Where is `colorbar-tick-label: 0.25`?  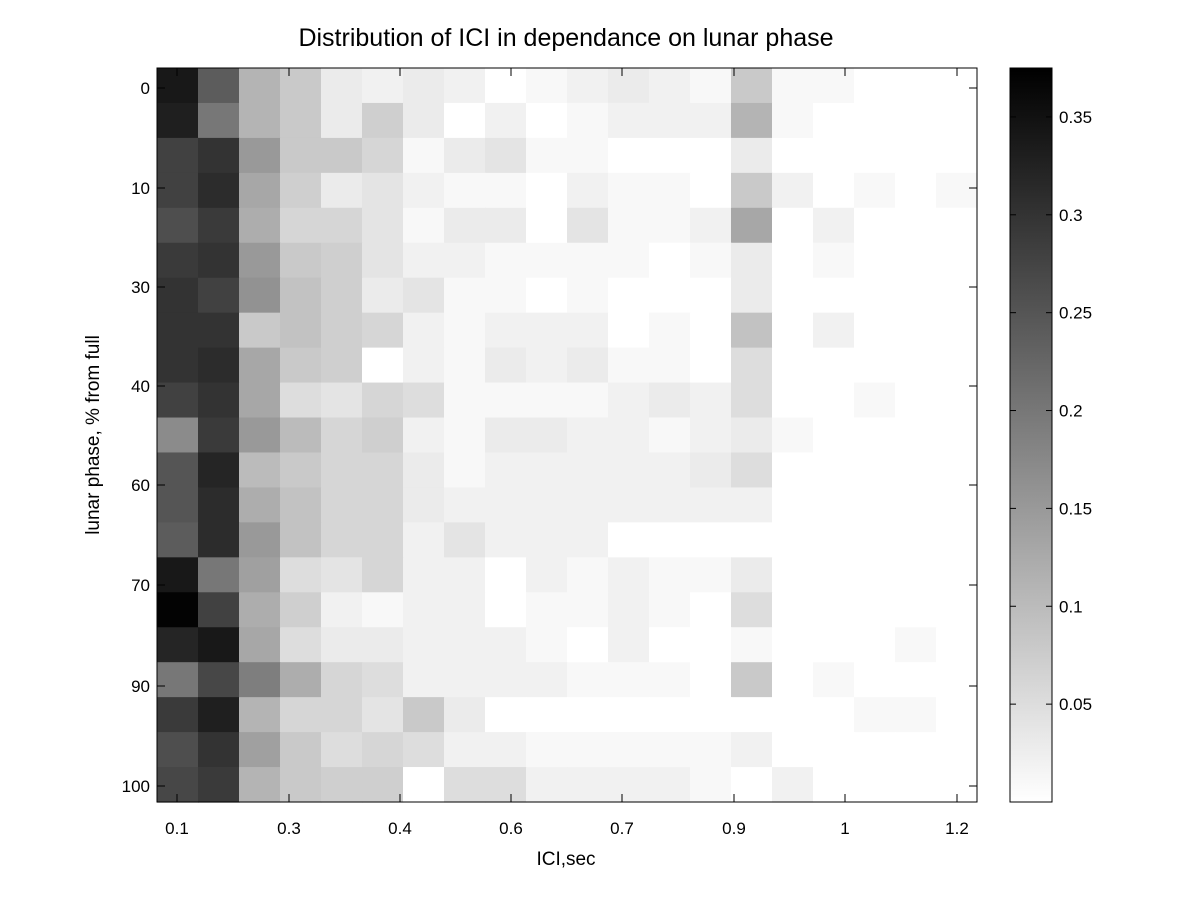
colorbar-tick-label: 0.25 is located at coordinates (1075, 313).